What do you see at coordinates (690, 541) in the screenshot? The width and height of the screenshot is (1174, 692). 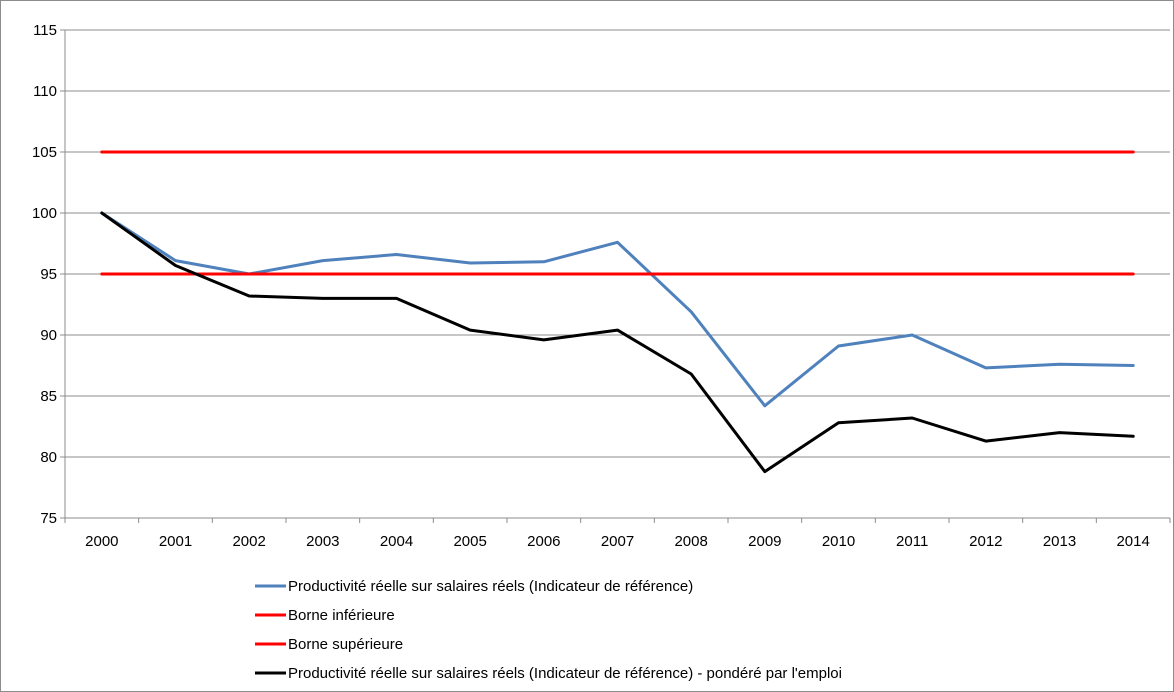 I see `x-tick-label: 2008` at bounding box center [690, 541].